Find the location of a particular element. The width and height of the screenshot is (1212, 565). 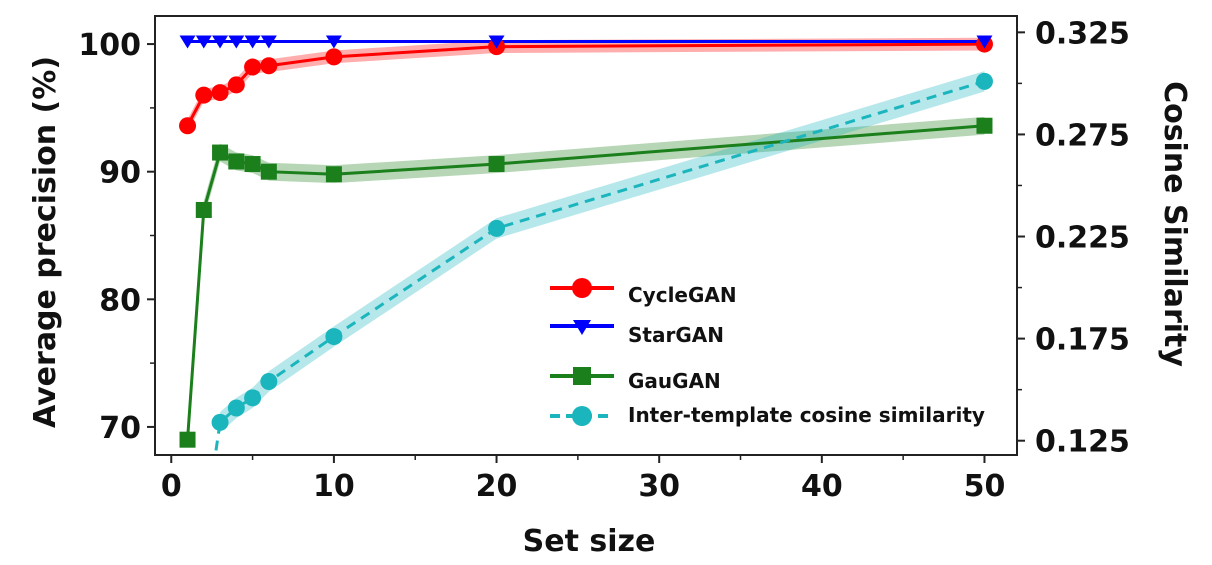

x-tick-label: 50 is located at coordinates (985, 486).